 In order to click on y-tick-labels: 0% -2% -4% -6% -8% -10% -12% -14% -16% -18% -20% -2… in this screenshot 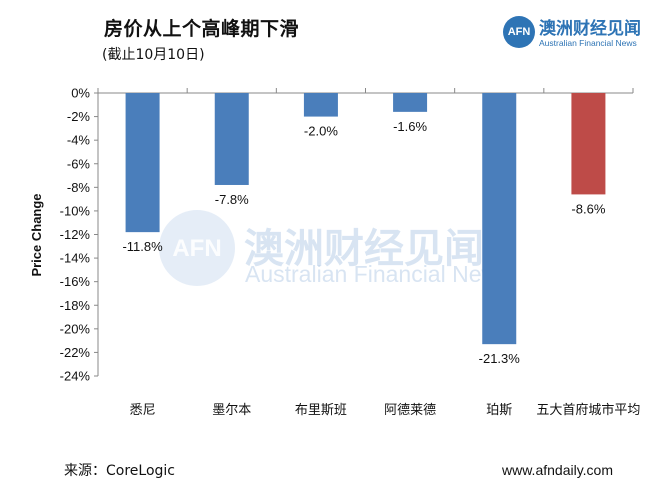, I will do `click(75, 235)`.